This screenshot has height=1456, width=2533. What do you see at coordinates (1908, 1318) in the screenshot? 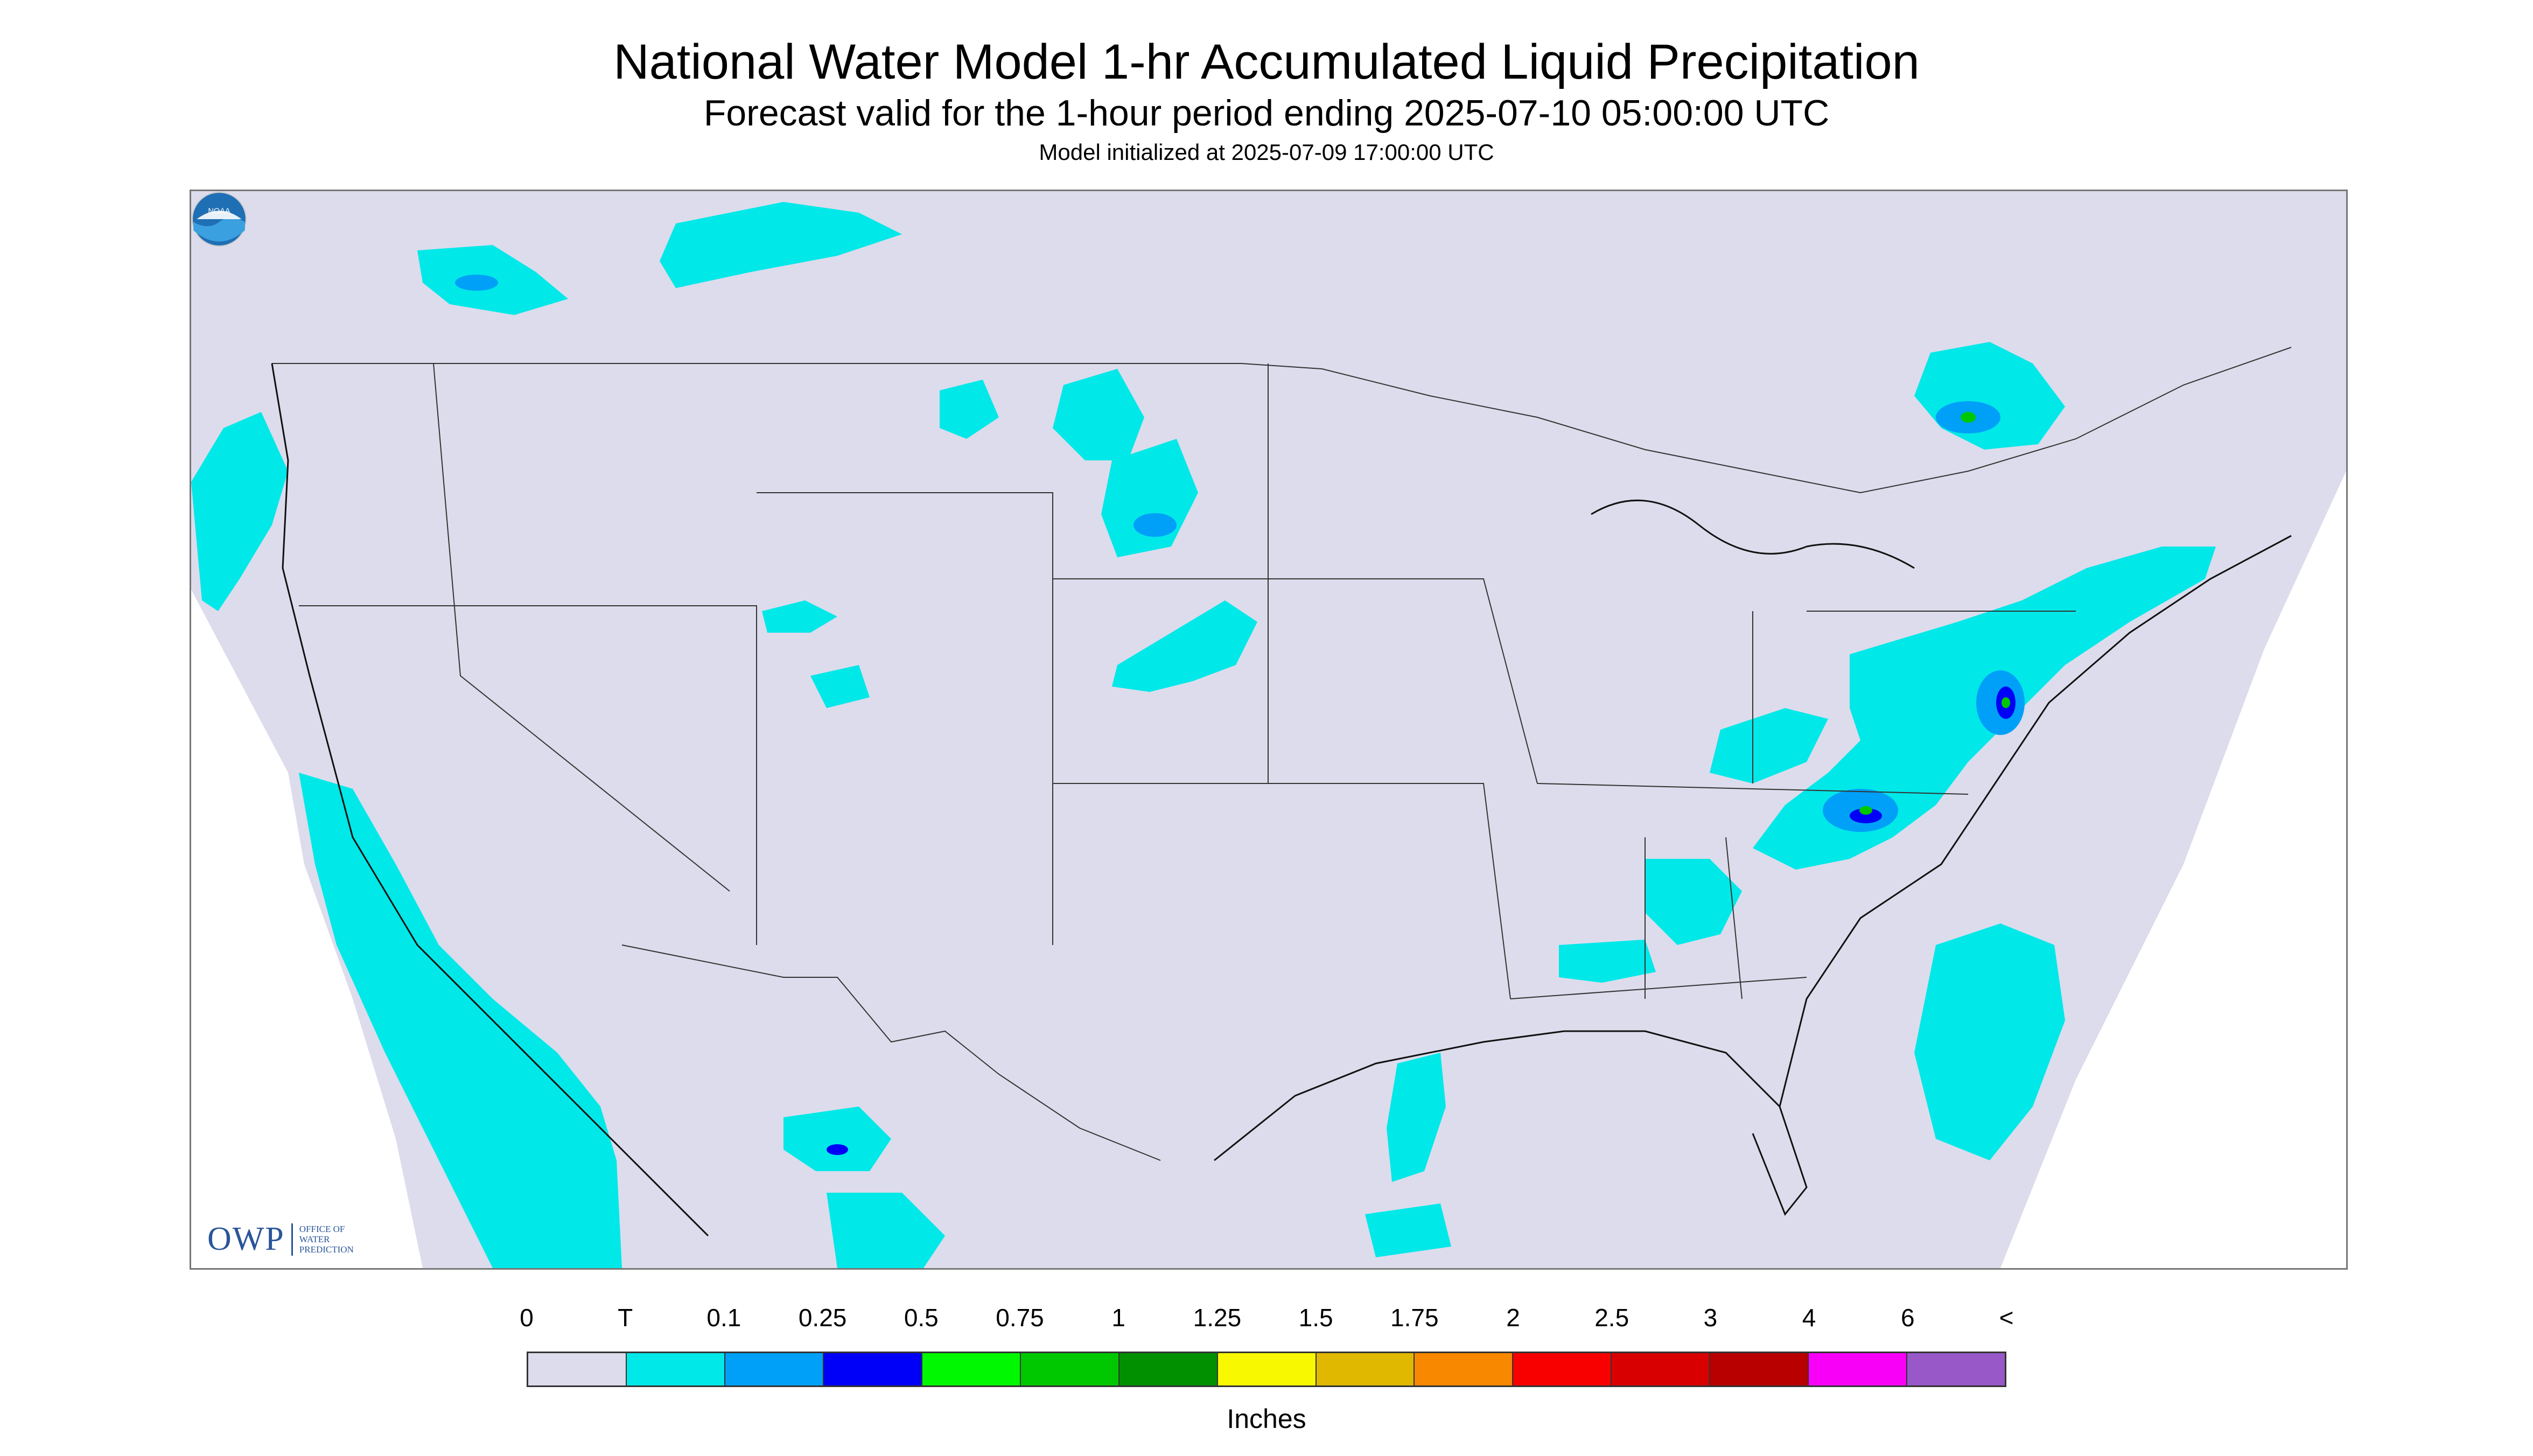
I see `legend-tick-14: 6` at bounding box center [1908, 1318].